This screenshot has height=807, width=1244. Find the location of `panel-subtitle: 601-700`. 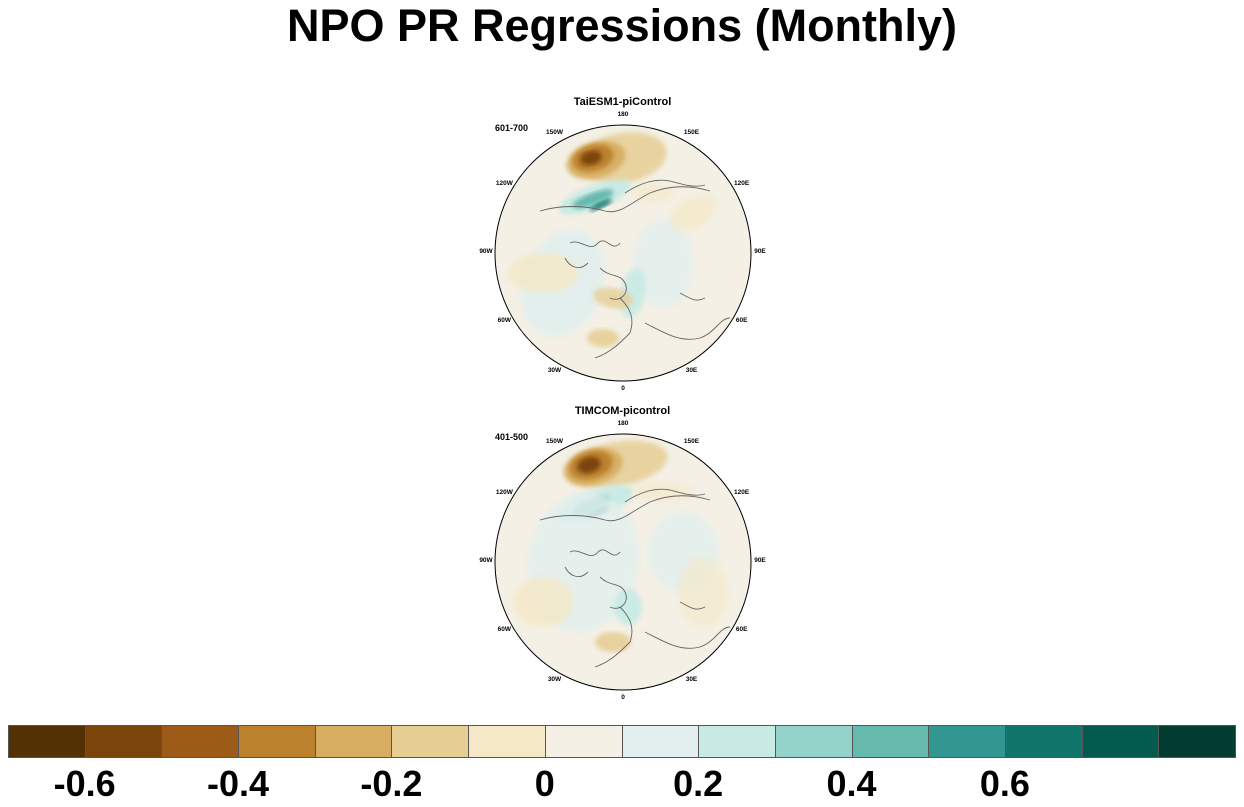

panel-subtitle: 601-700 is located at coordinates (512, 128).